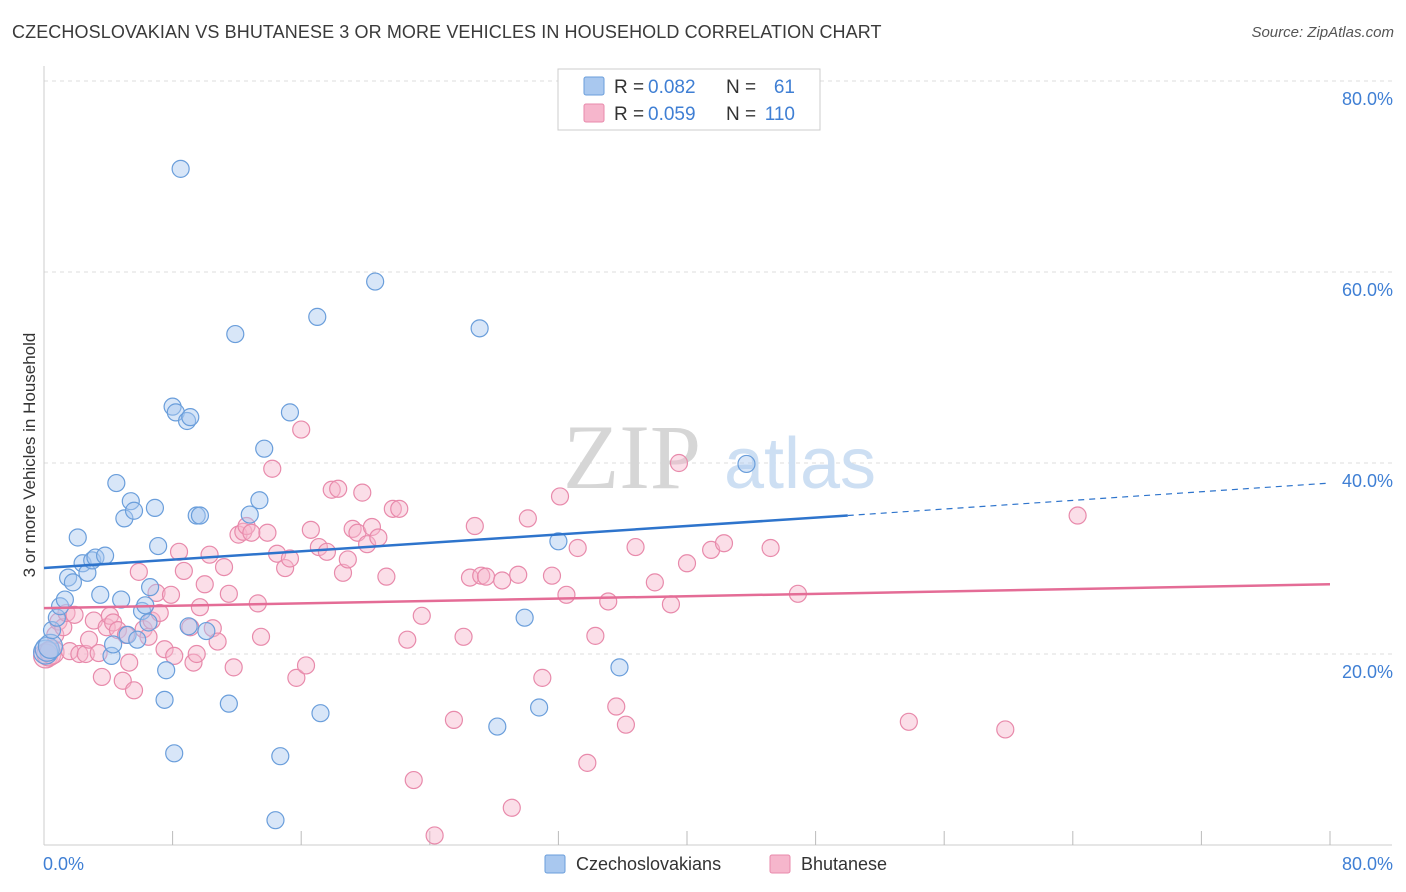 The height and width of the screenshot is (892, 1406). Describe the element at coordinates (844, 864) in the screenshot. I see `legend-label-bhutanese: Bhutanese` at that location.